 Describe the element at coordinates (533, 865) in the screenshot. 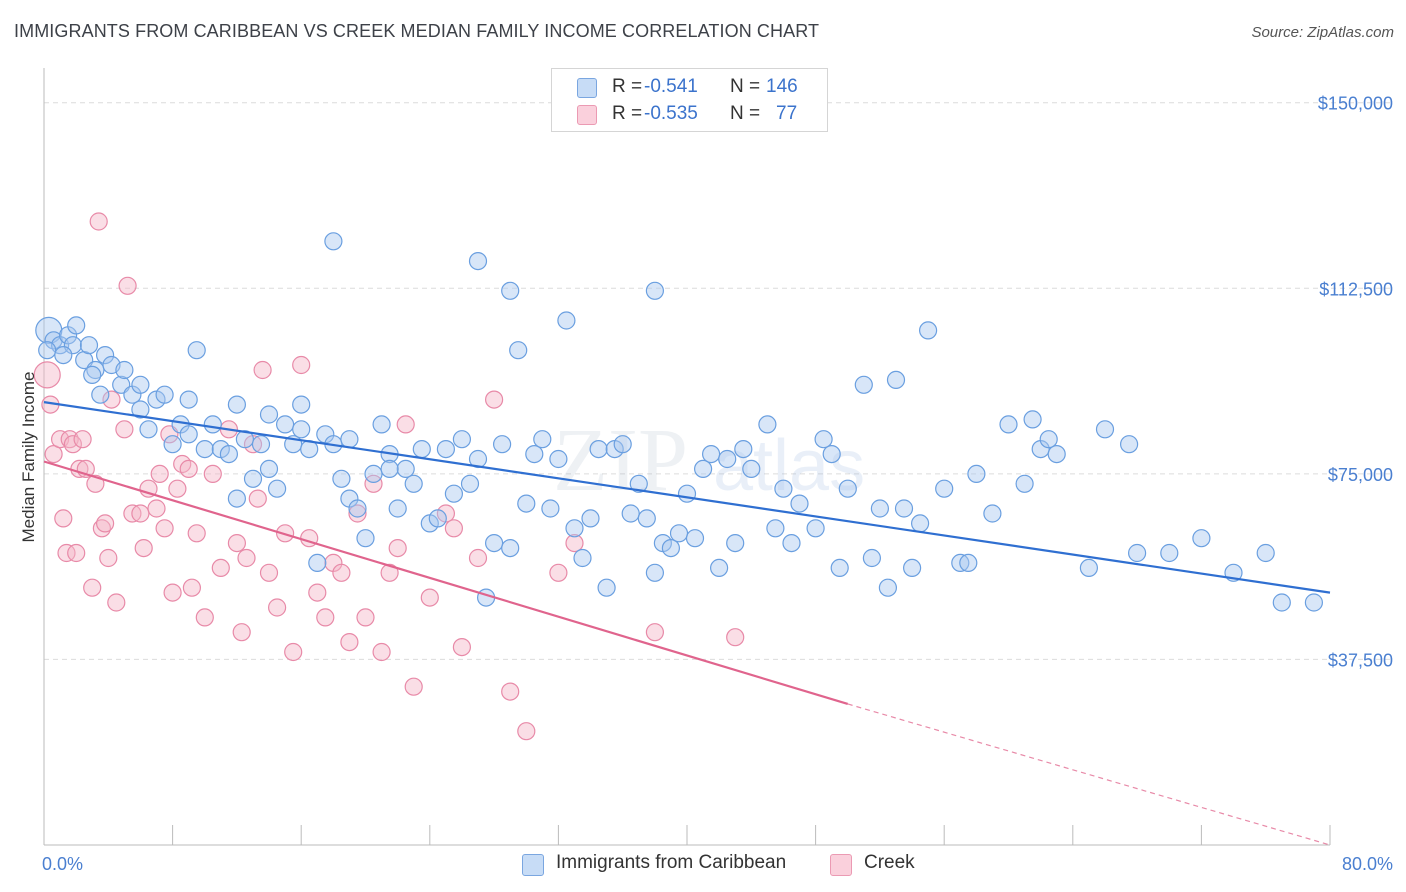

I see `bottom-swatch-caribbean` at that location.